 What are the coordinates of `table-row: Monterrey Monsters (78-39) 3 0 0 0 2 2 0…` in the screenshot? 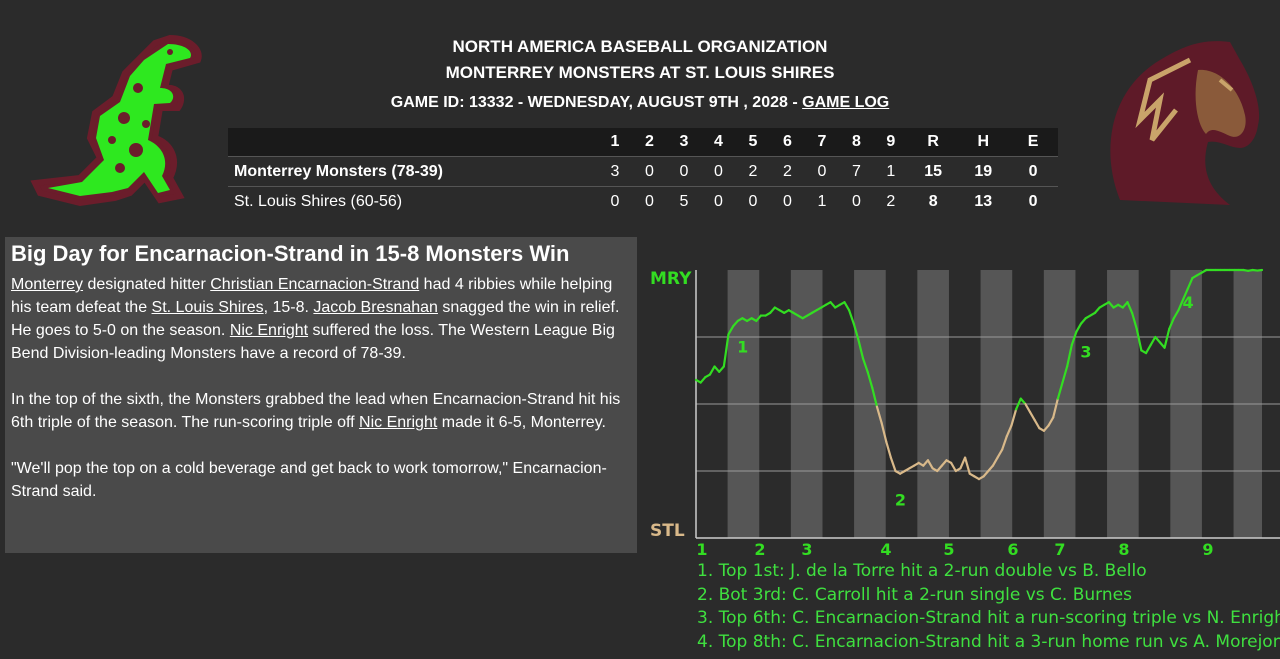 It's located at (643, 171).